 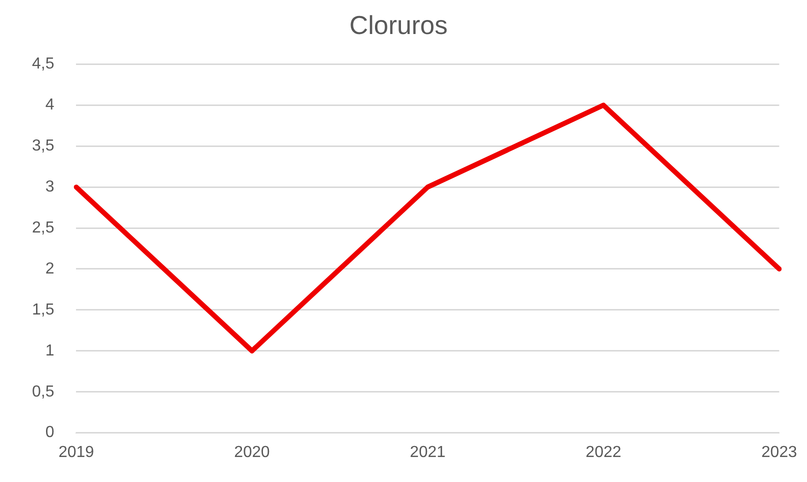 I want to click on y-tick-label: 4,5, so click(x=43, y=64).